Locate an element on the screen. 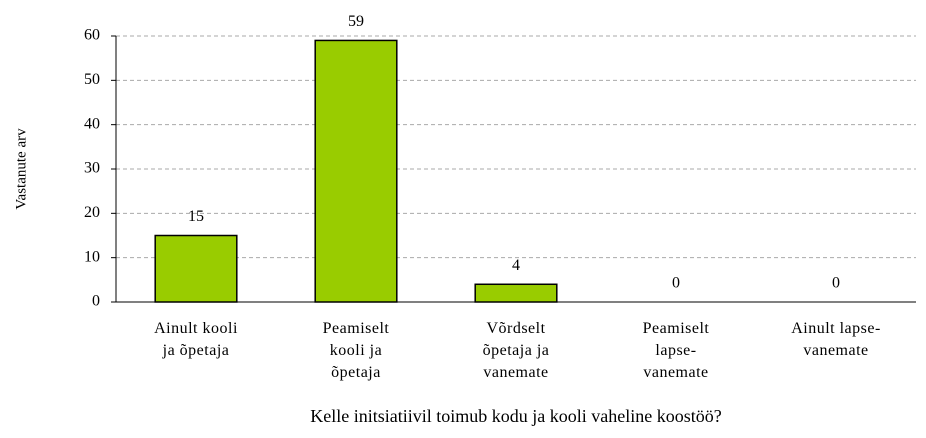 Image resolution: width=926 pixels, height=438 pixels. y-tick-label: 40 is located at coordinates (92, 123).